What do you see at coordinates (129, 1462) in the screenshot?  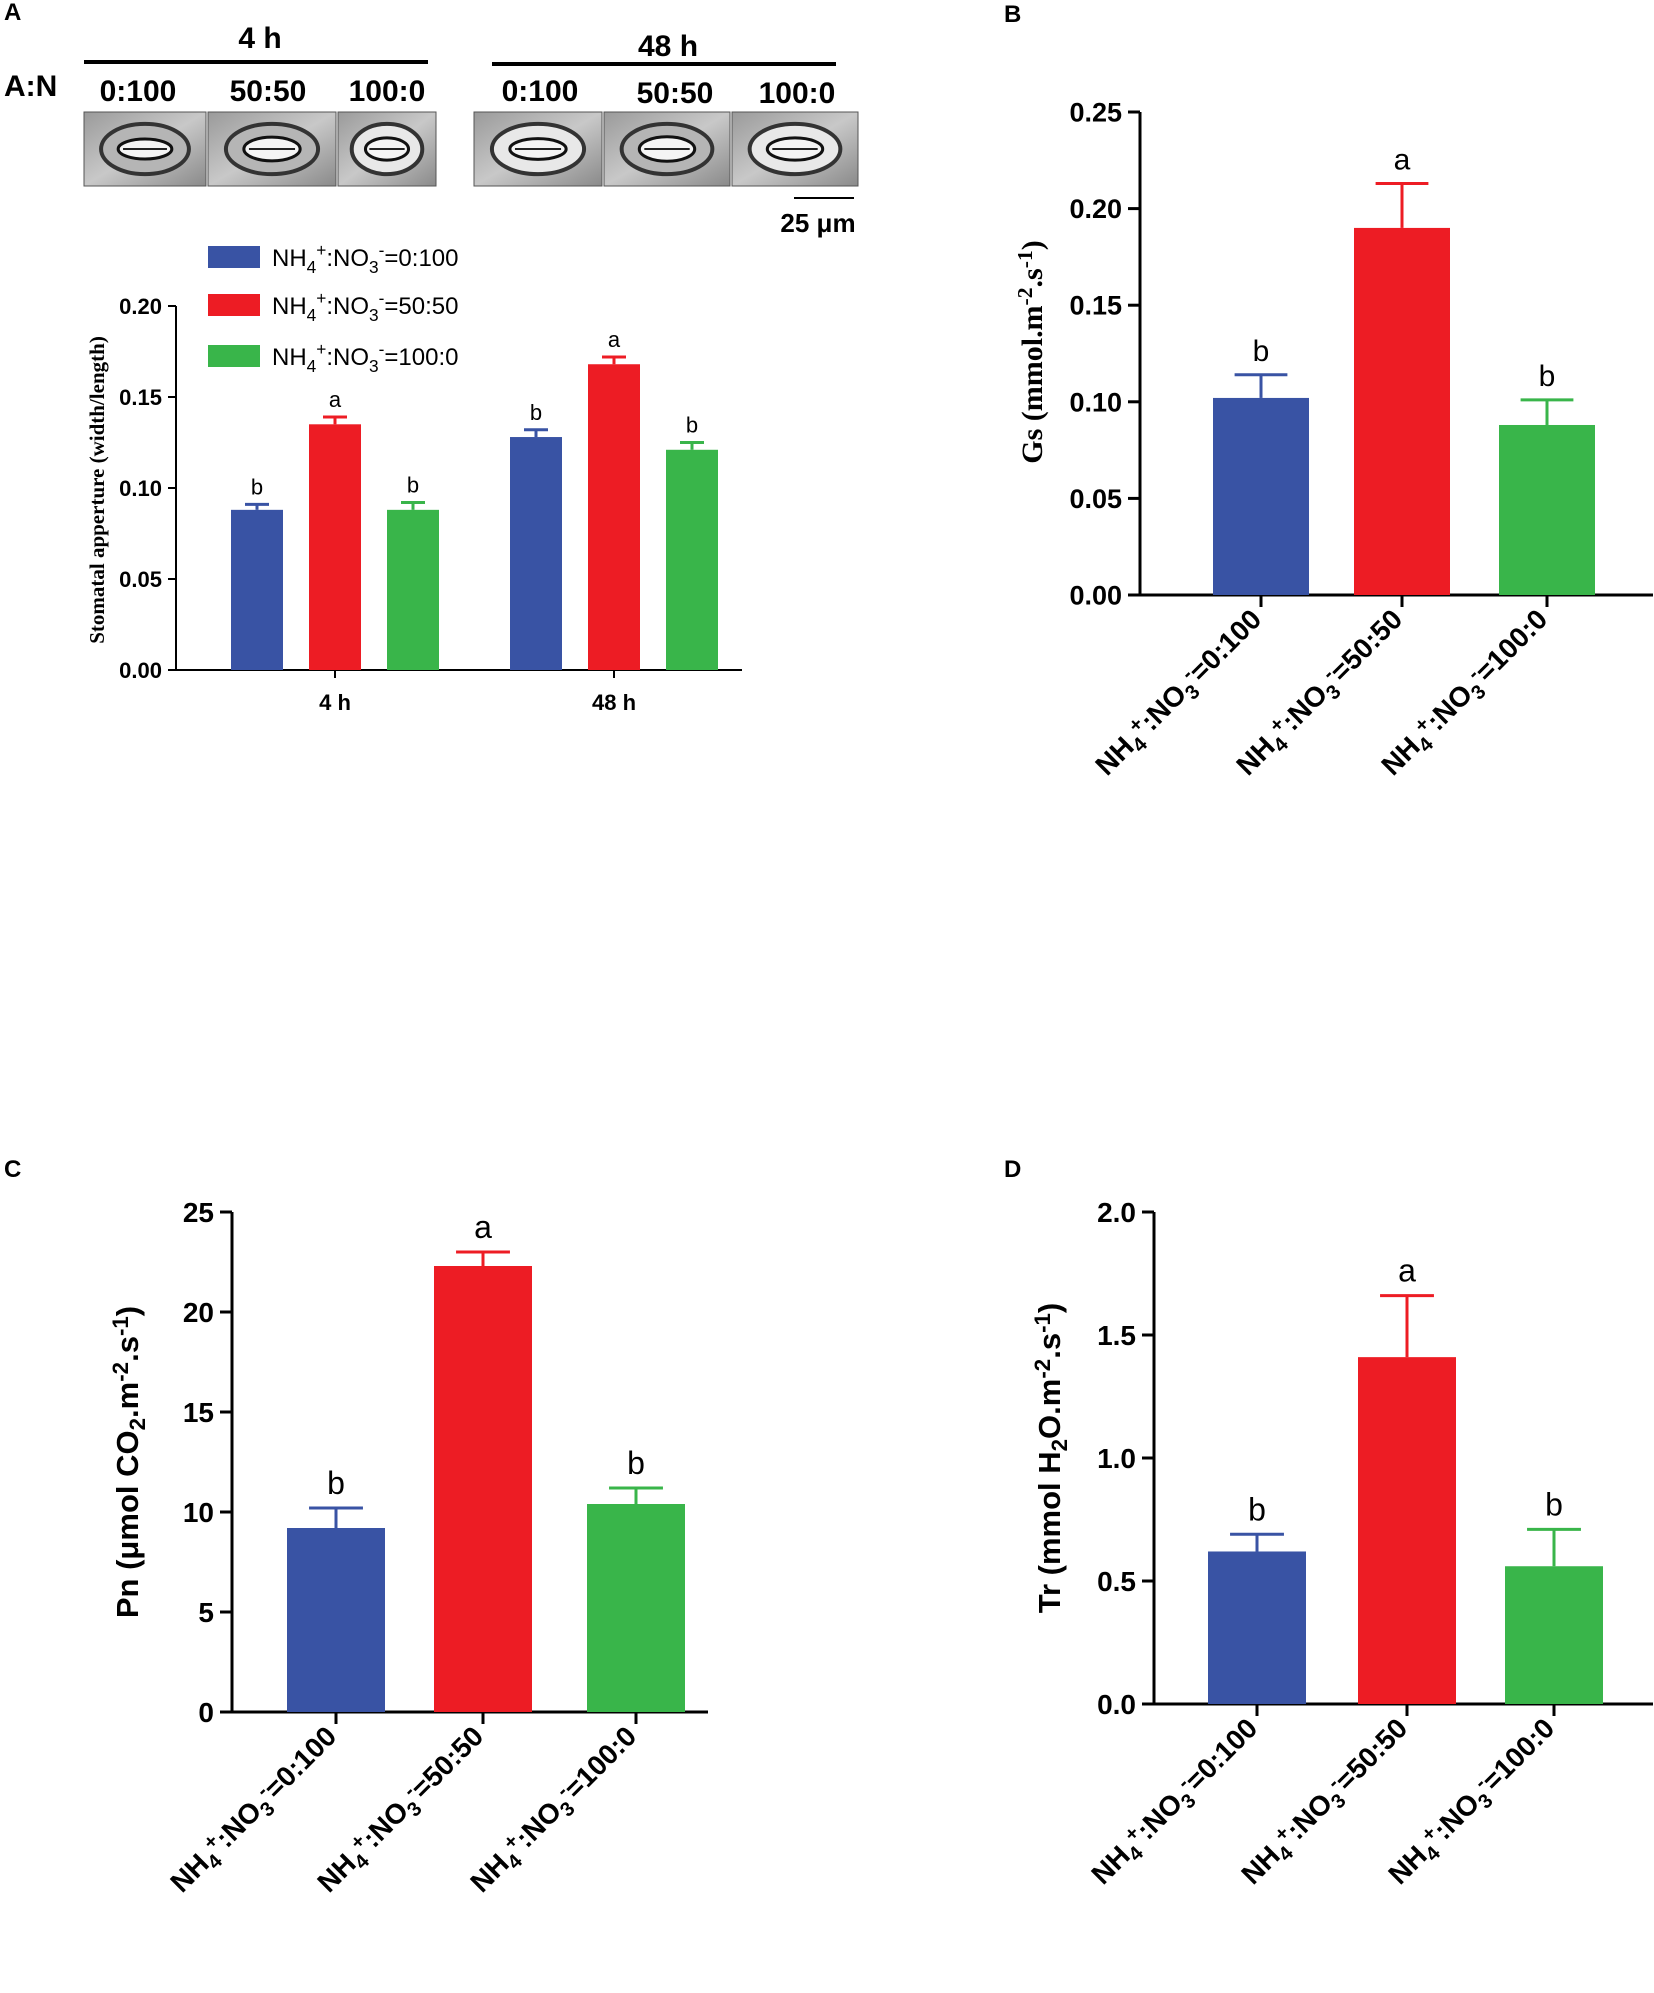 I see `y-axis-label: Pn (μmol CO2.m-2.s-1)` at bounding box center [129, 1462].